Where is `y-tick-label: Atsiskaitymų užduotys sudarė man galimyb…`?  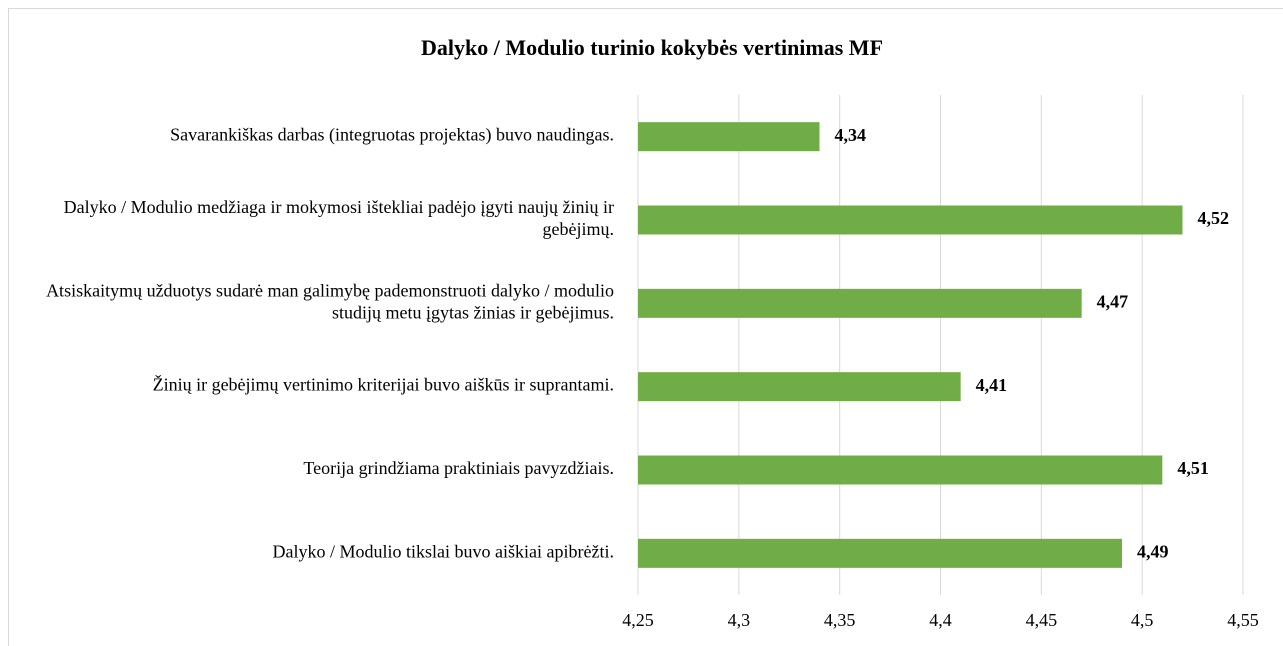 y-tick-label: Atsiskaitymų užduotys sudarė man galimyb… is located at coordinates (330, 301).